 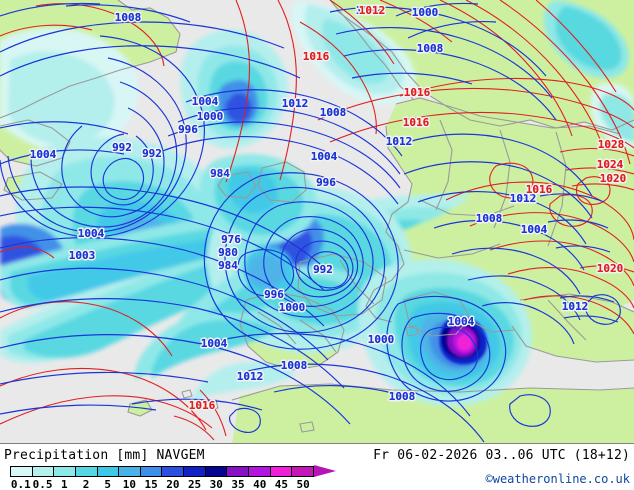 What do you see at coordinates (43, 471) in the screenshot?
I see `colorbar-swatch-0.5` at bounding box center [43, 471].